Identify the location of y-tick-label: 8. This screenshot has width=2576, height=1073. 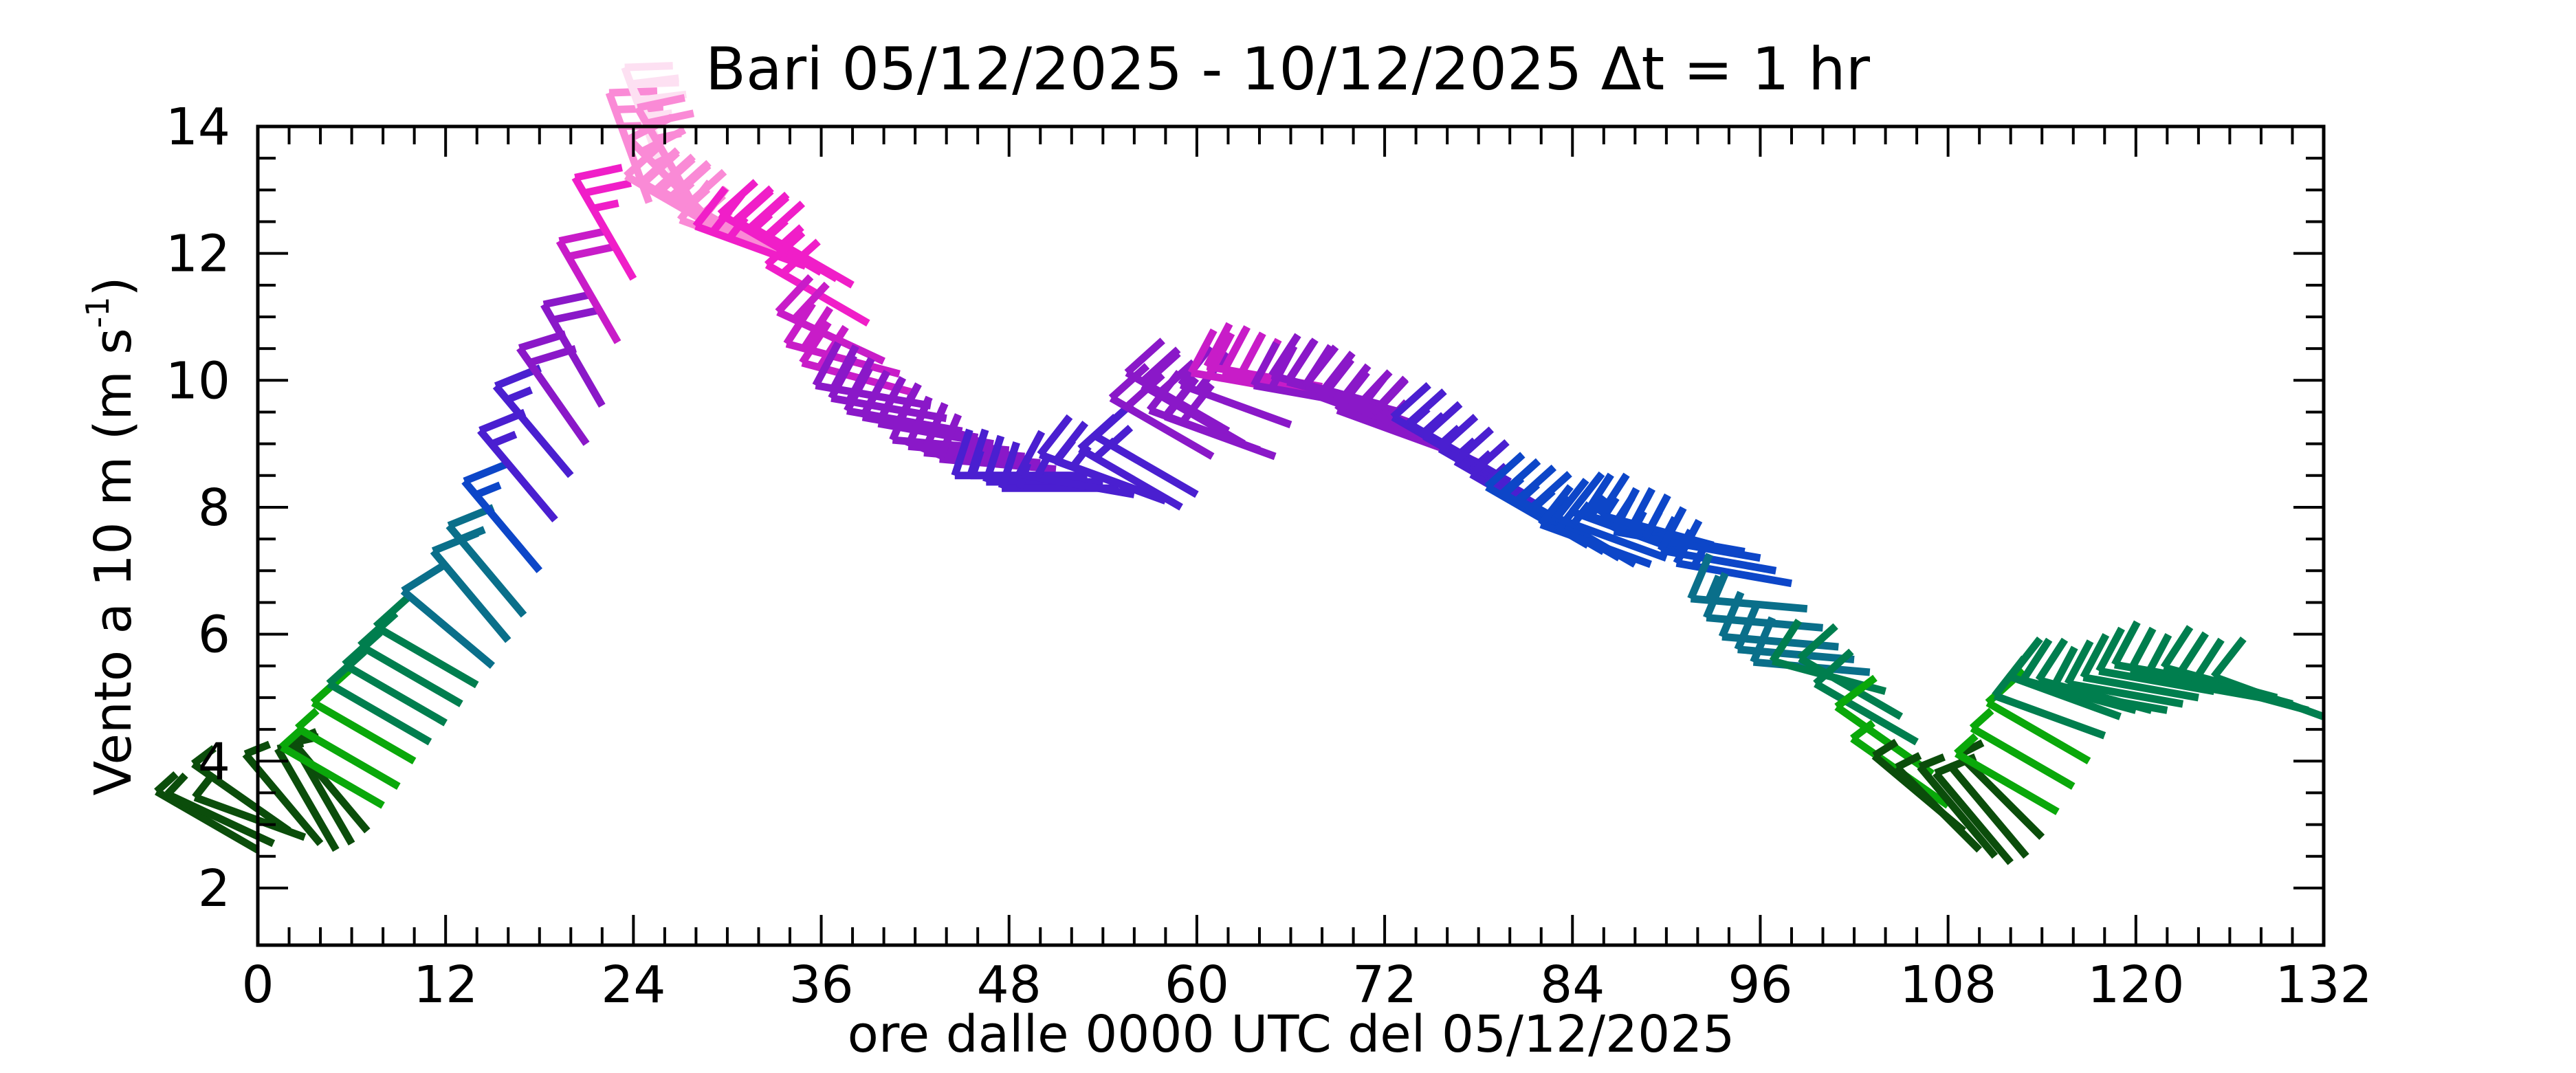
(214, 508).